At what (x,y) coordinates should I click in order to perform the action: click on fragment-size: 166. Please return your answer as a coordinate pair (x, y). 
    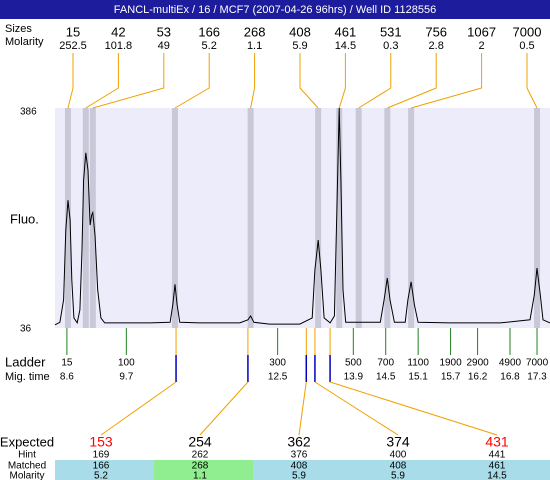
    Looking at the image, I should click on (209, 31).